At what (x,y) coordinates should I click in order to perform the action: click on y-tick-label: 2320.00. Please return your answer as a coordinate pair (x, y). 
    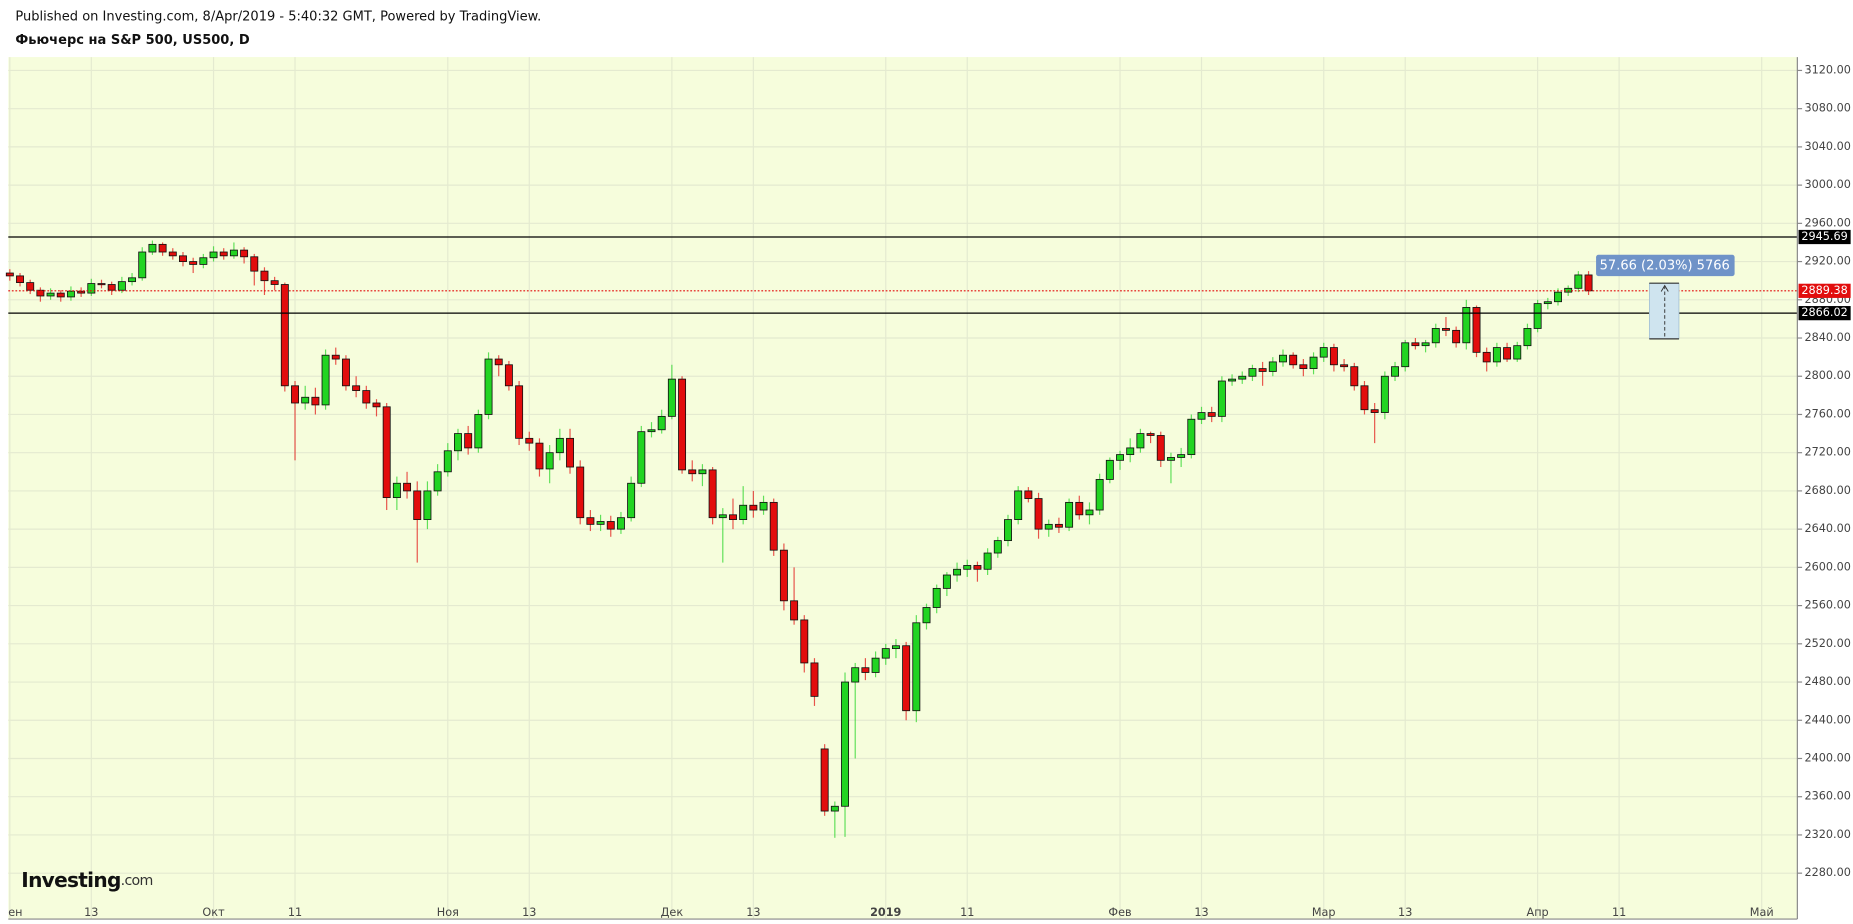
    Looking at the image, I should click on (1827, 834).